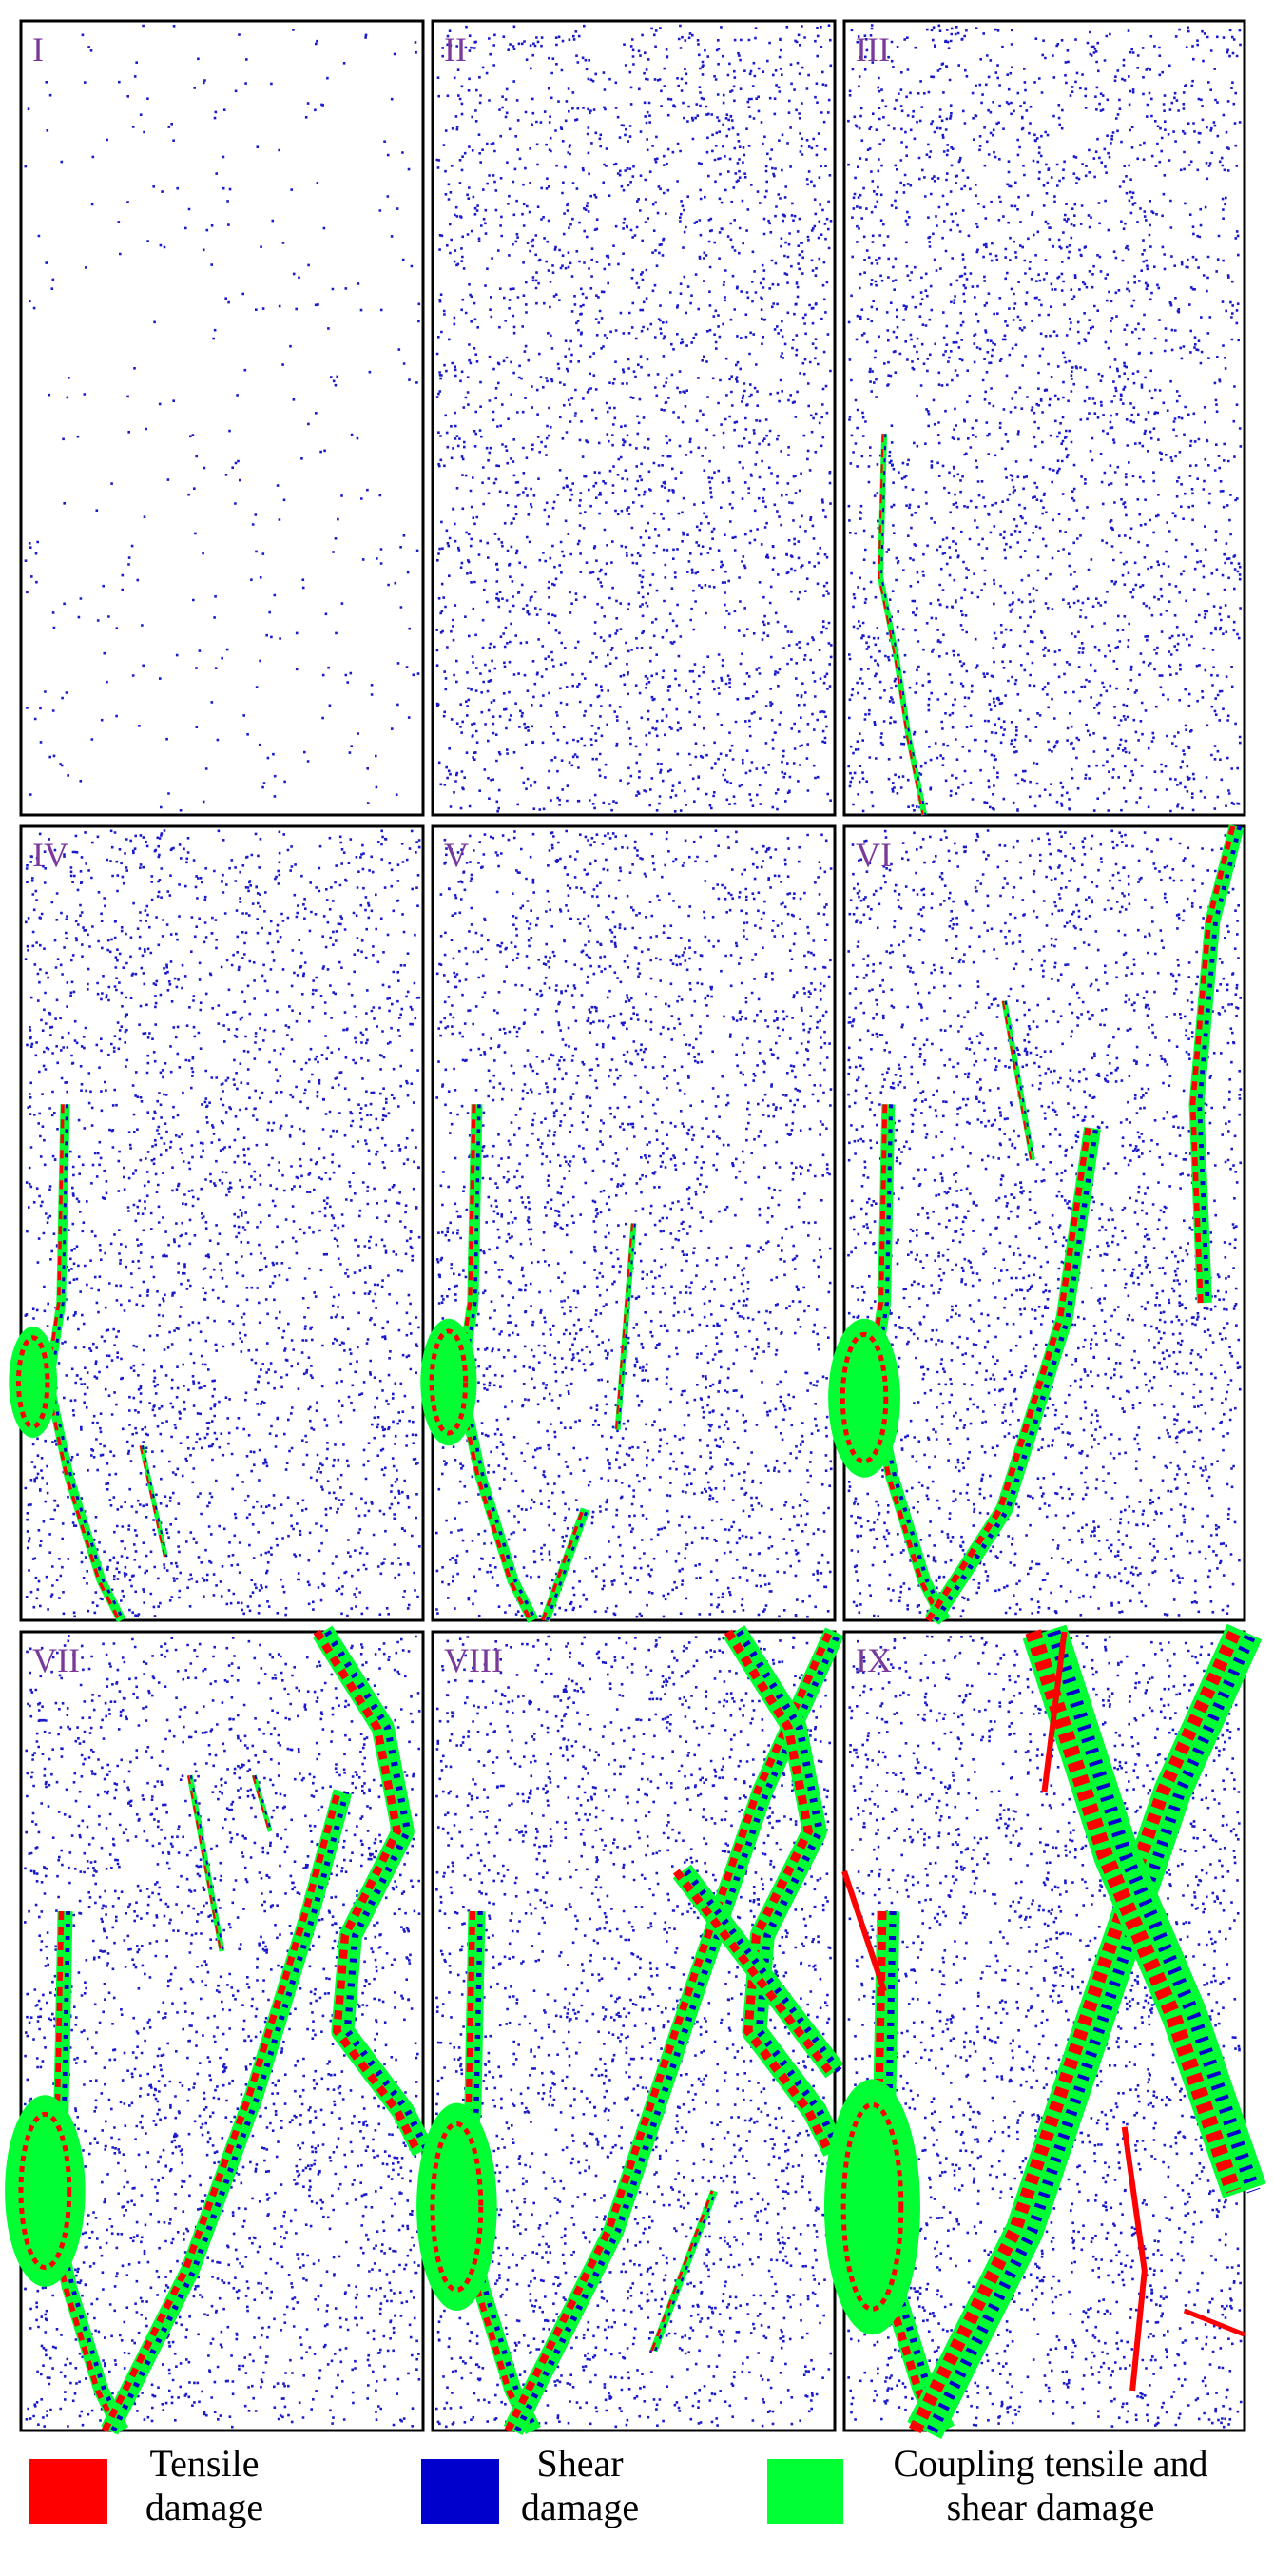  Describe the element at coordinates (1050, 2485) in the screenshot. I see `legend-label: Coupling tensile and shear damage` at that location.